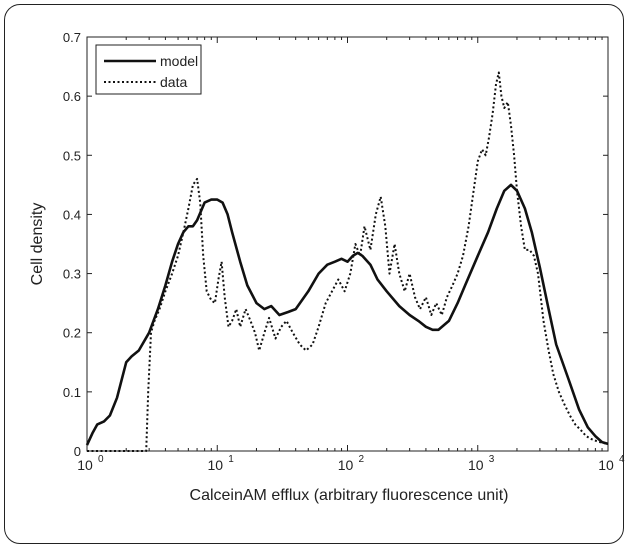  What do you see at coordinates (606, 465) in the screenshot?
I see `x-tick-label-4: 10` at bounding box center [606, 465].